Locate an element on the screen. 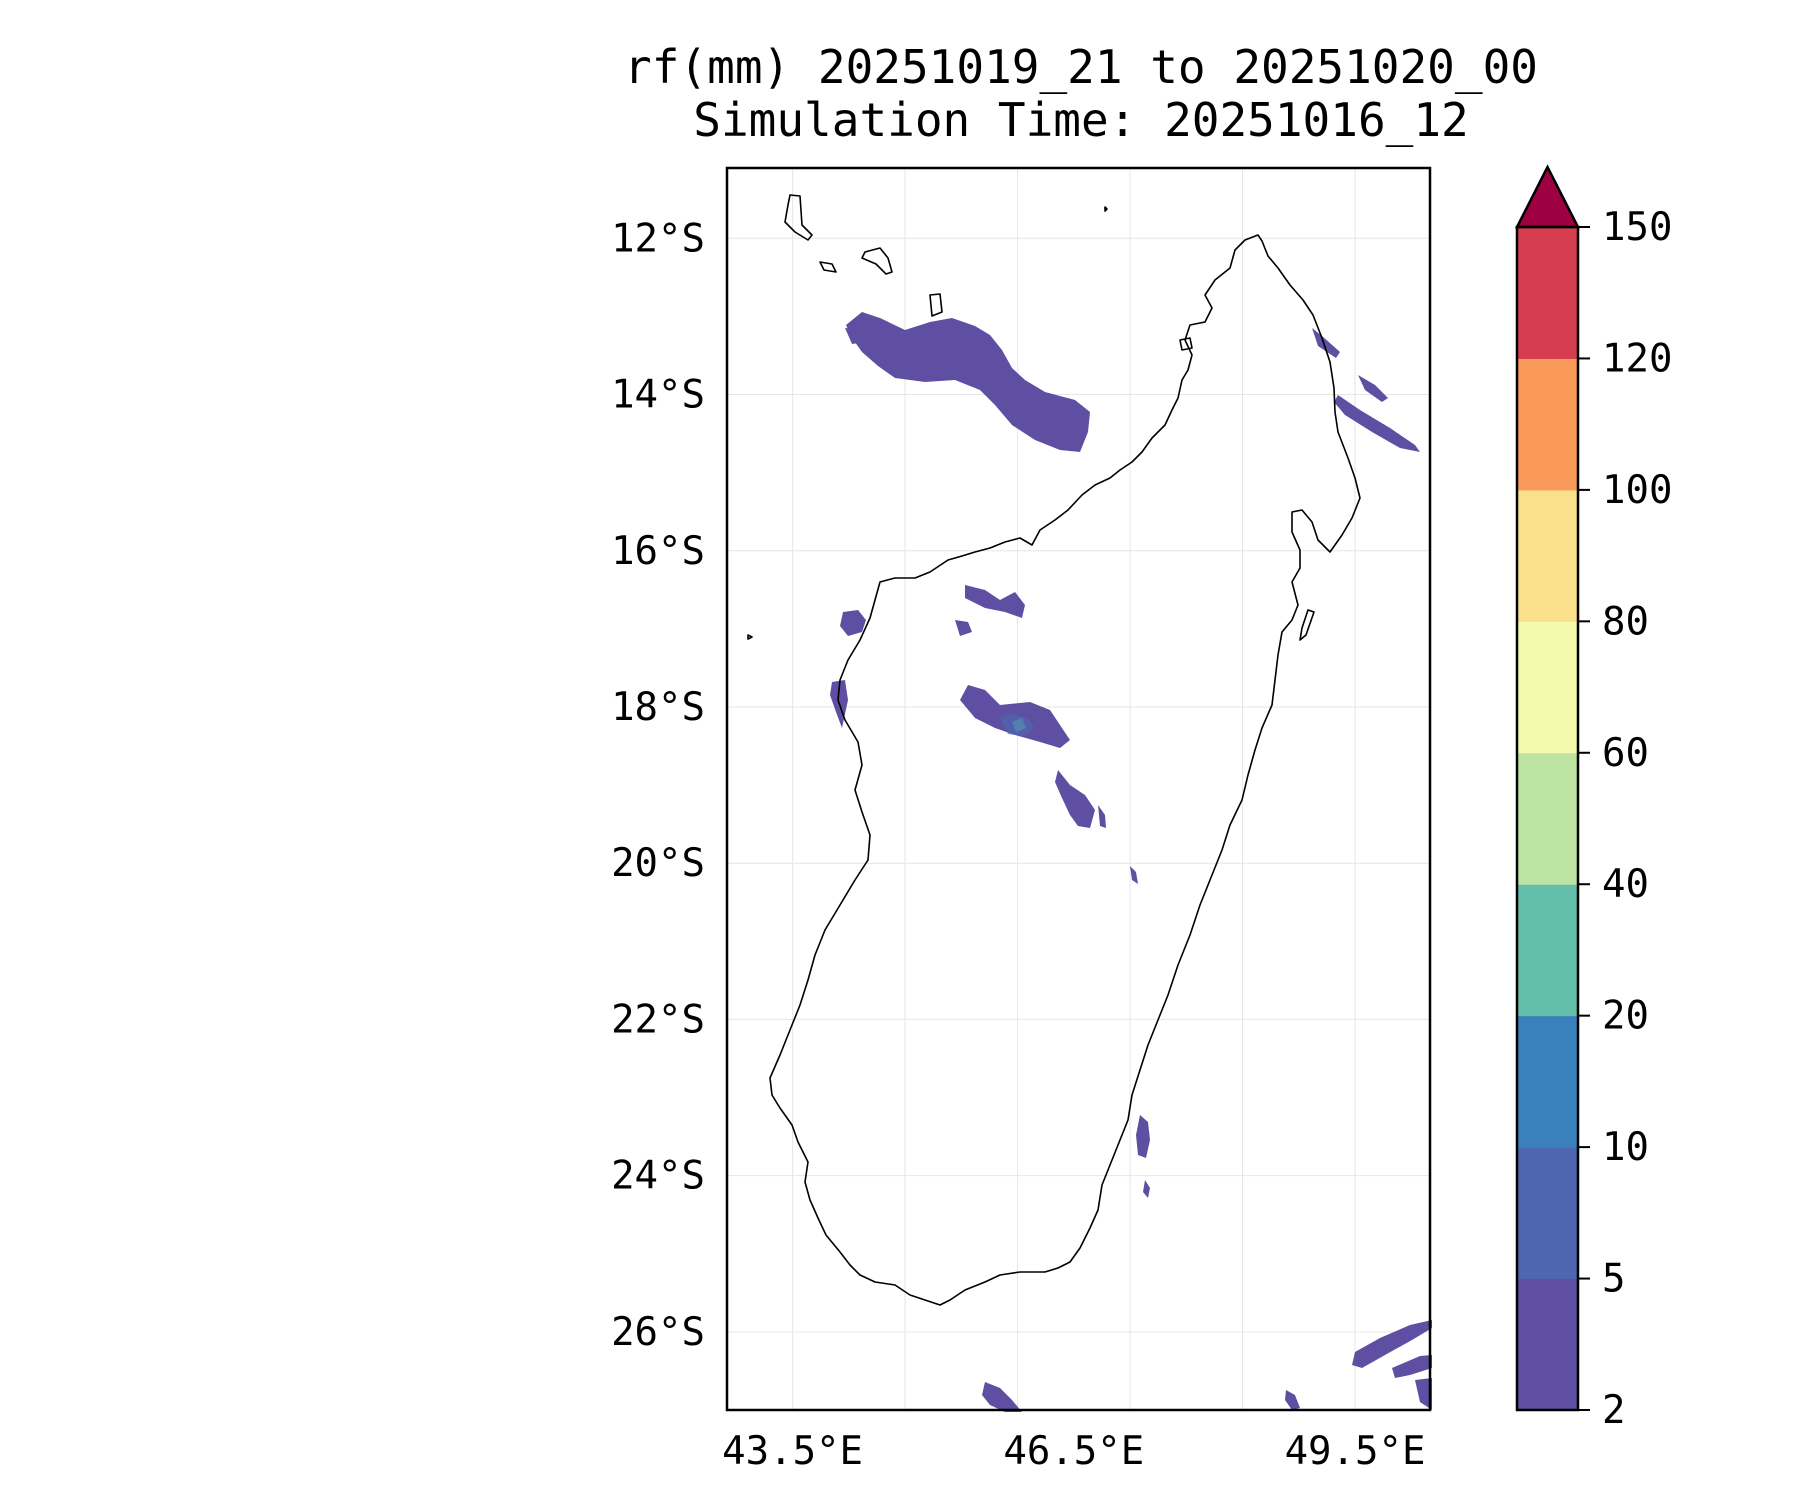 The width and height of the screenshot is (1800, 1500). colorbar-label: 10 is located at coordinates (1625, 1147).